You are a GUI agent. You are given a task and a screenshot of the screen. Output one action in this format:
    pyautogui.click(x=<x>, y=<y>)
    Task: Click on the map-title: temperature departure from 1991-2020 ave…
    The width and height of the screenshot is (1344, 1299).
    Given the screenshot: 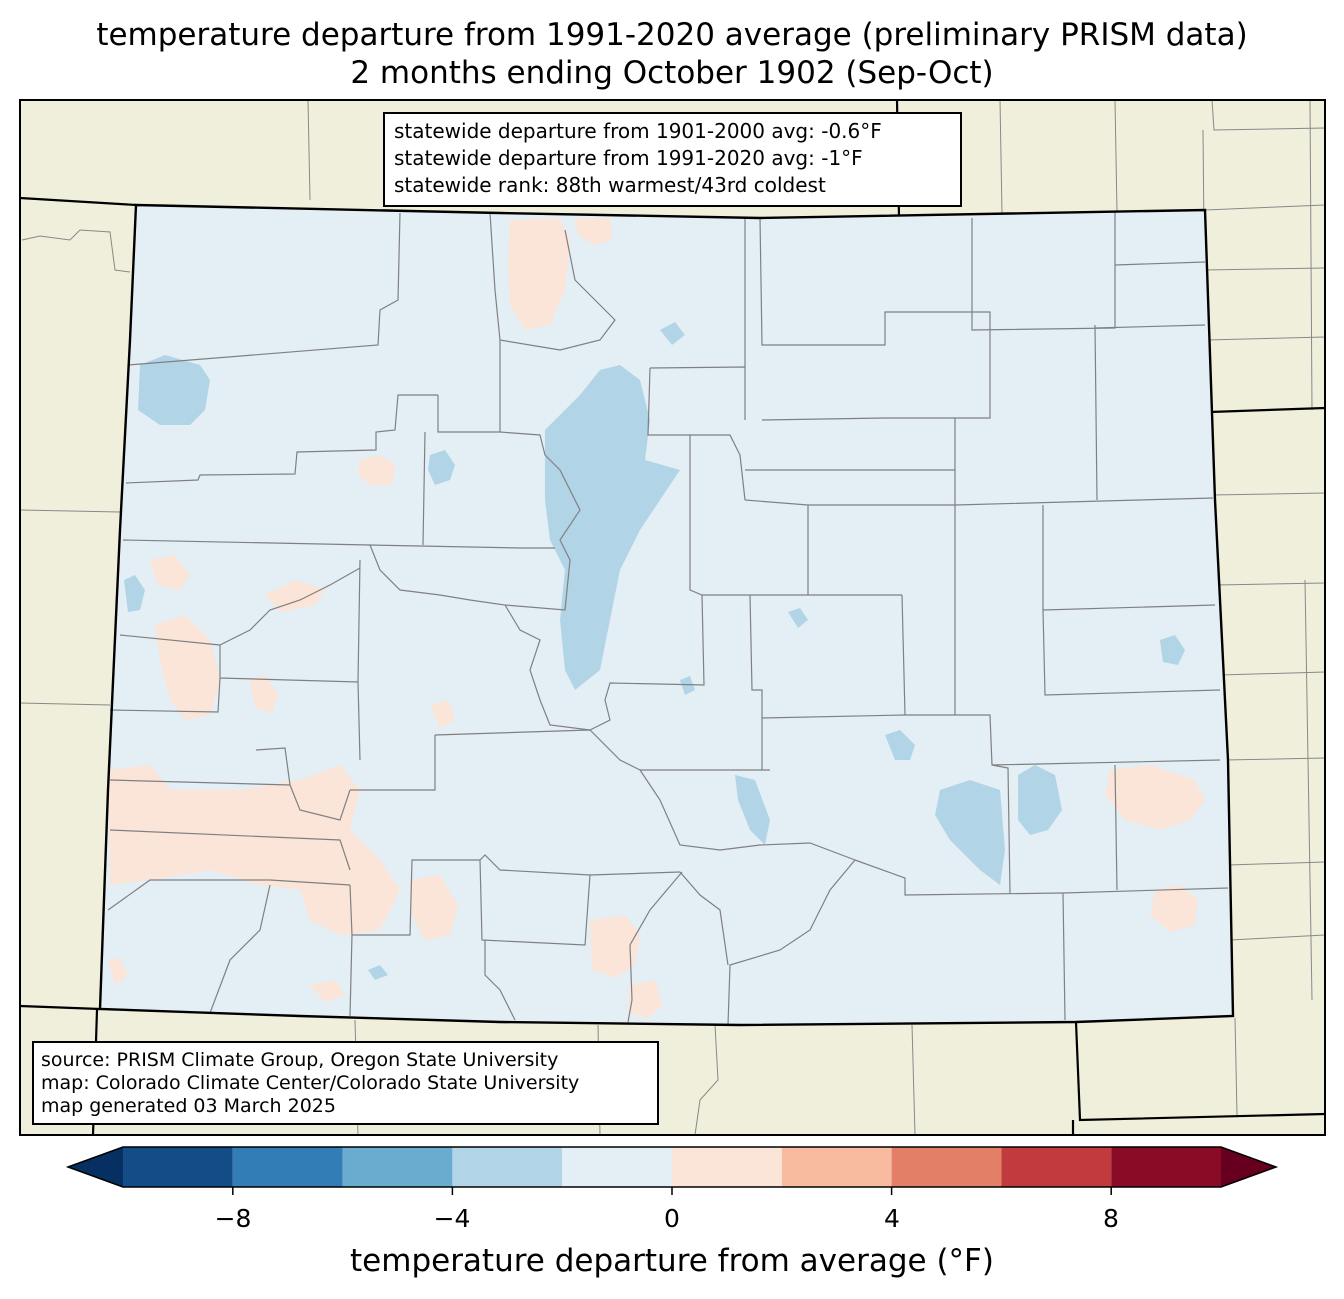 What is the action you would take?
    pyautogui.click(x=672, y=35)
    